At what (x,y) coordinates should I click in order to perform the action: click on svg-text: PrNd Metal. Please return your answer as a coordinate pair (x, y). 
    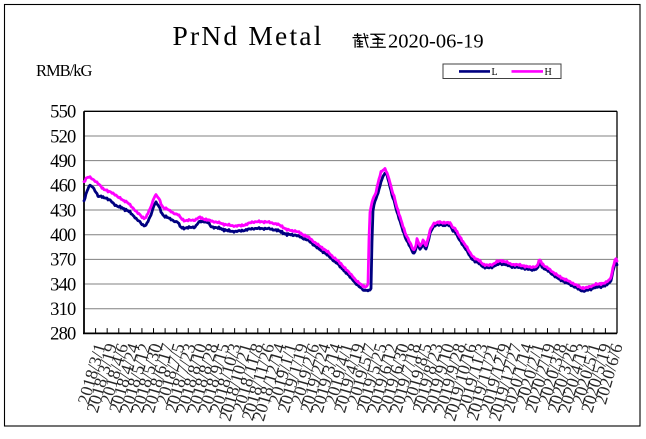
    Looking at the image, I should click on (247, 35).